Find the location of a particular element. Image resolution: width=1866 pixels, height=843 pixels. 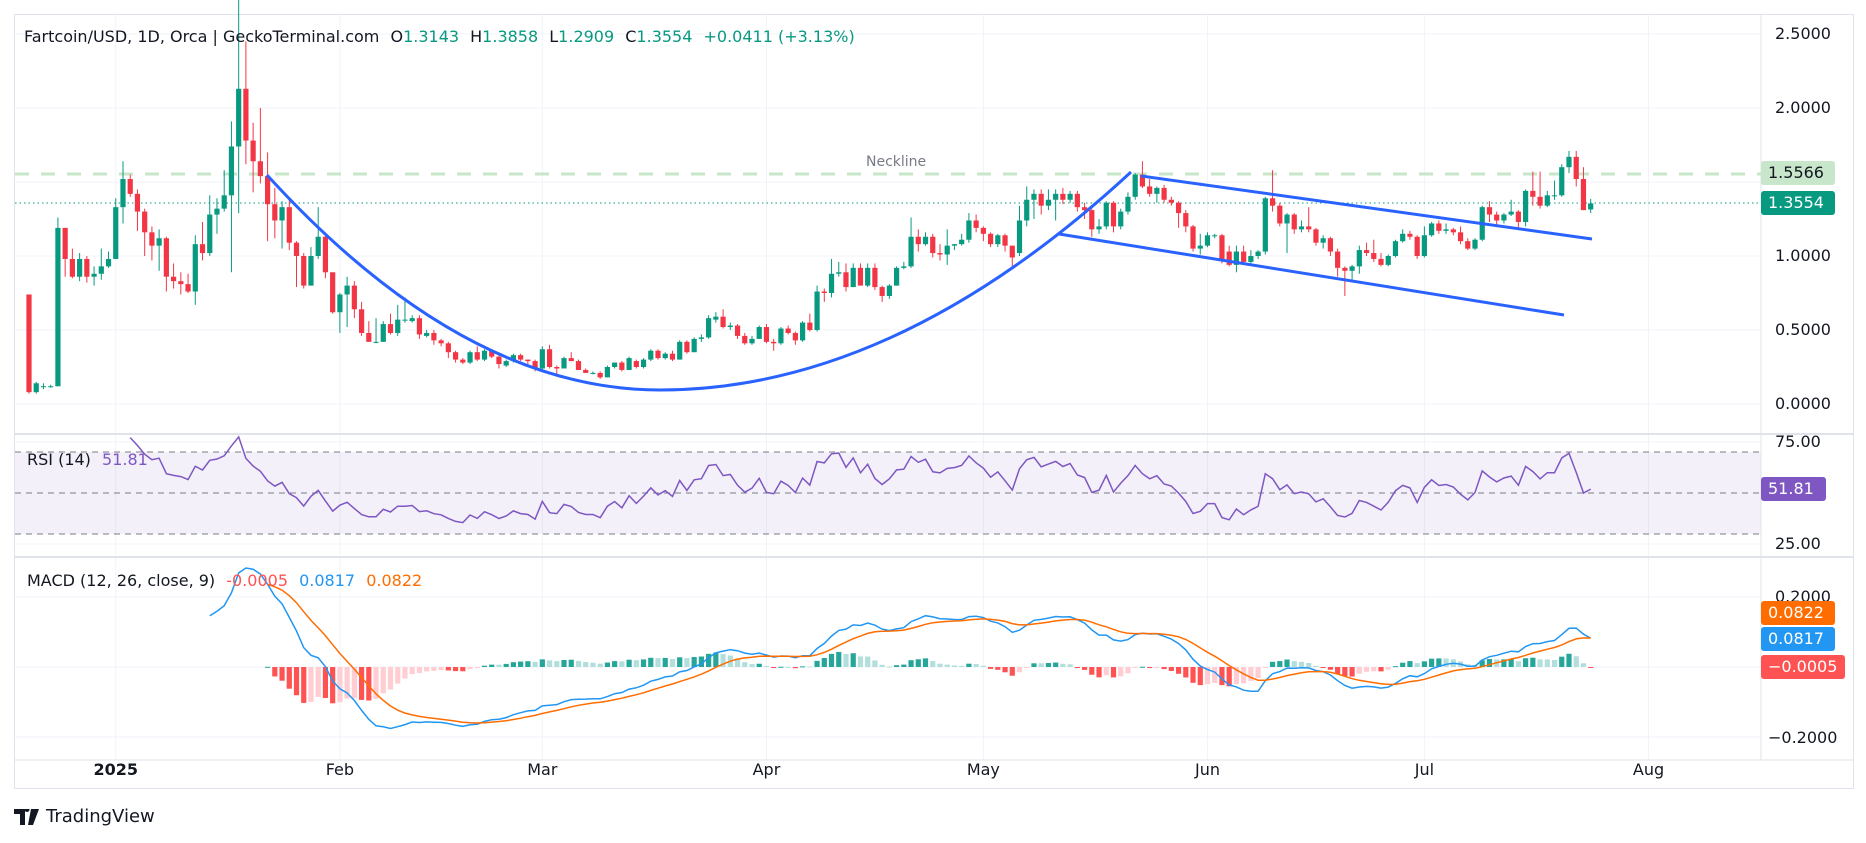

rsi-name: RSI (14) is located at coordinates (59, 459).